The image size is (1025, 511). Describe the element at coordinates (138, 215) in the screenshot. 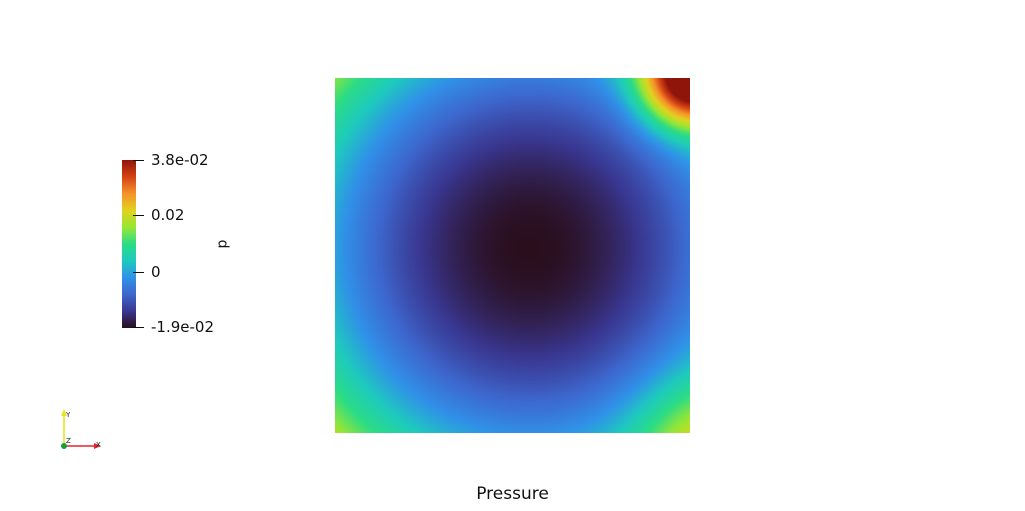

I see `color-legend-tick-mid-high` at that location.